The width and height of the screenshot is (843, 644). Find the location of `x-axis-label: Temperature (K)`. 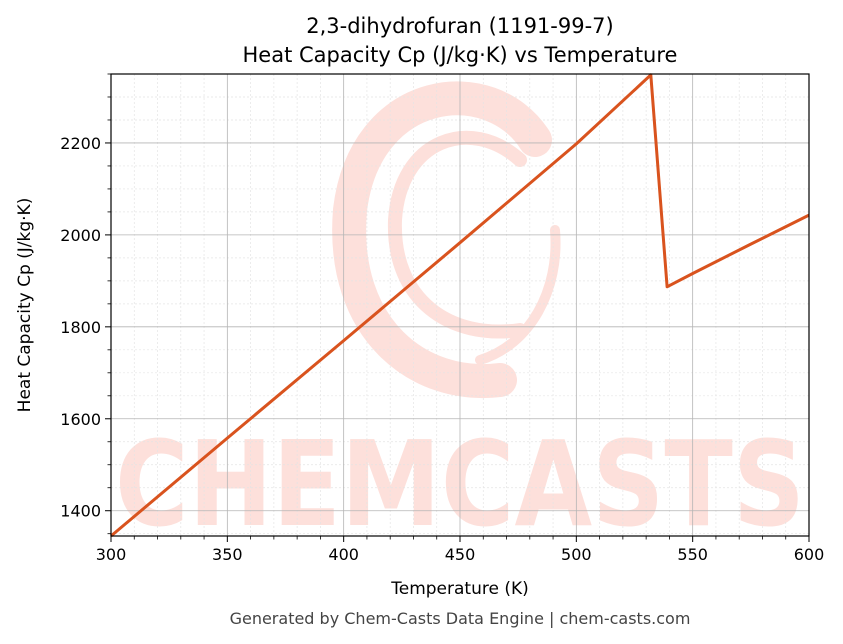

x-axis-label: Temperature (K) is located at coordinates (459, 589).